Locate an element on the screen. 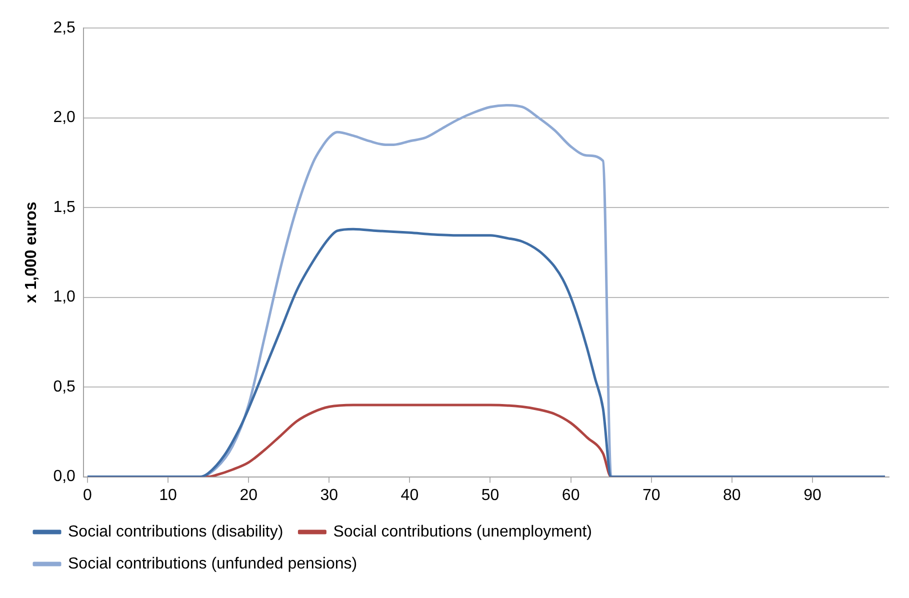 This screenshot has width=909, height=598. x-tick-label: 90 is located at coordinates (813, 495).